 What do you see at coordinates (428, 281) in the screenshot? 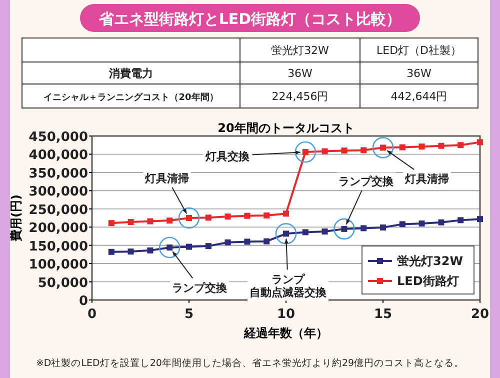
I see `legend-label: LED街路灯` at bounding box center [428, 281].